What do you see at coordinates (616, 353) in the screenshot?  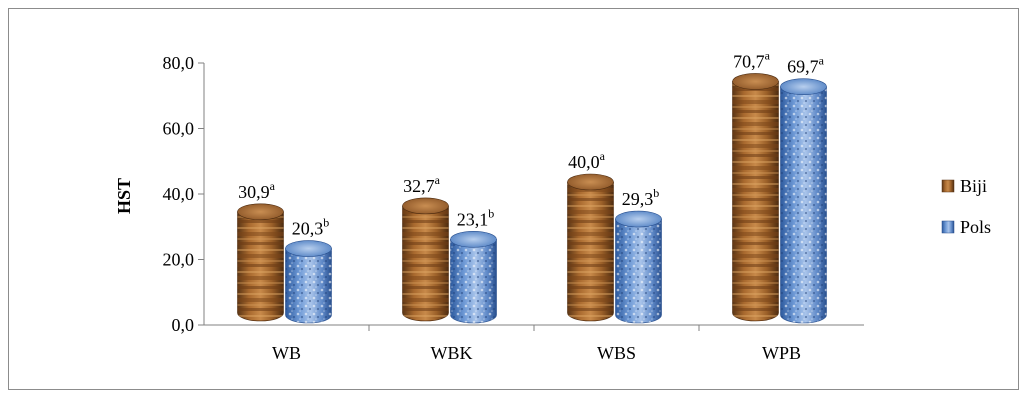 I see `x-category-label: WBS` at bounding box center [616, 353].